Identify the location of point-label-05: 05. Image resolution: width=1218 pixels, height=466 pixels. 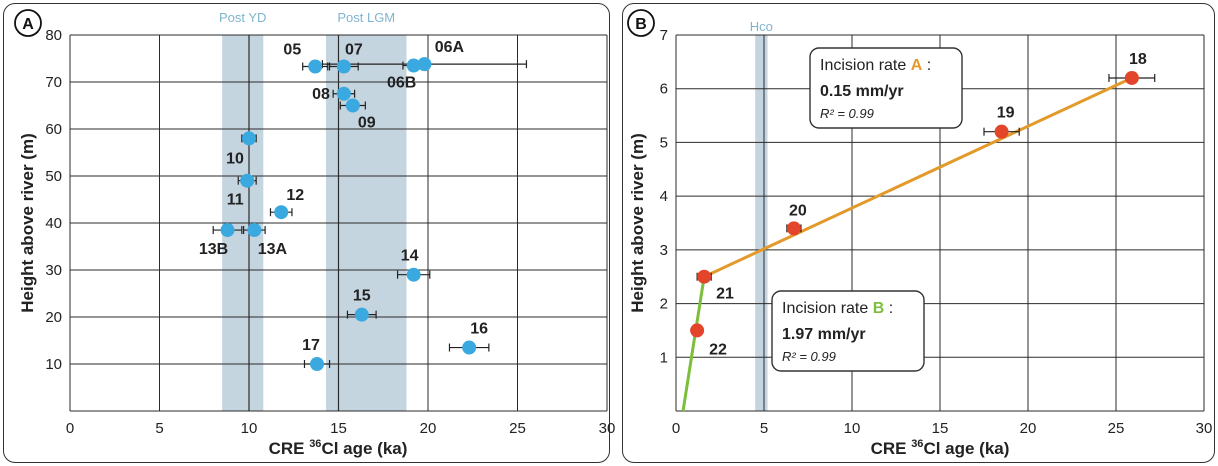
(292, 49).